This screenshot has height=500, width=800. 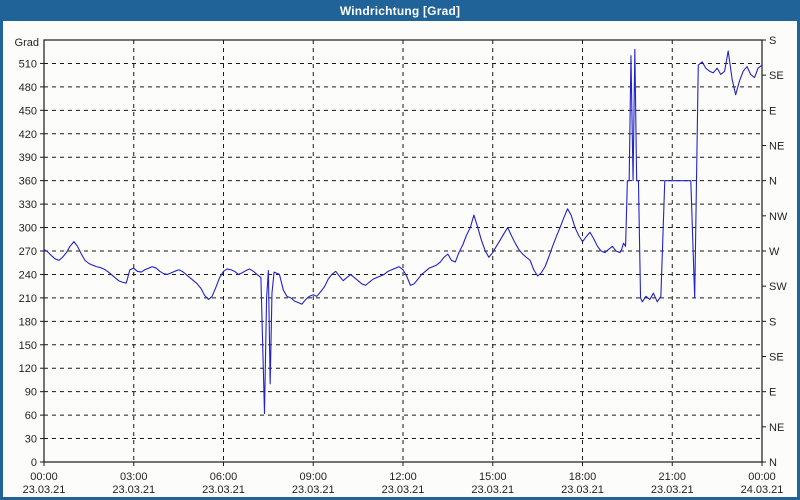 What do you see at coordinates (403, 464) in the screenshot?
I see `bottom-axis-ticks` at bounding box center [403, 464].